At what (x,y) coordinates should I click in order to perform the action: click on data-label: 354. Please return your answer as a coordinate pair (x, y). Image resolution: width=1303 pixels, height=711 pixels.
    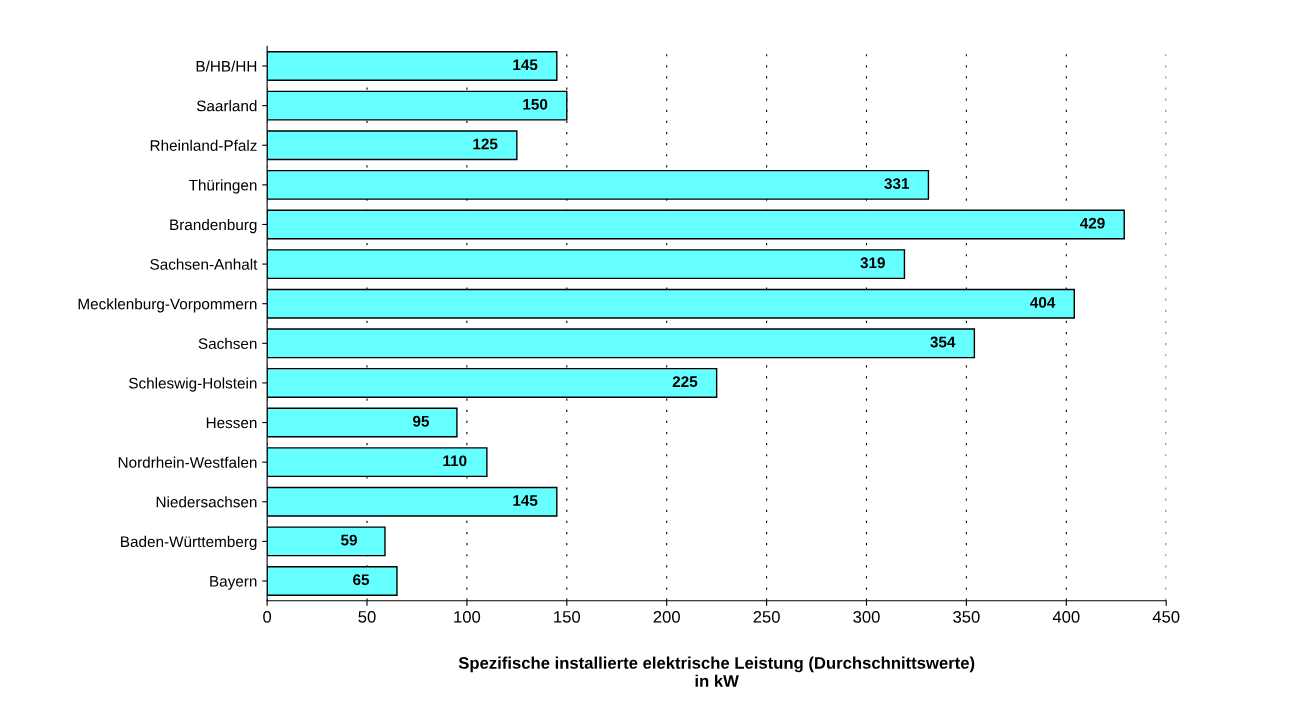
    Looking at the image, I should click on (943, 342).